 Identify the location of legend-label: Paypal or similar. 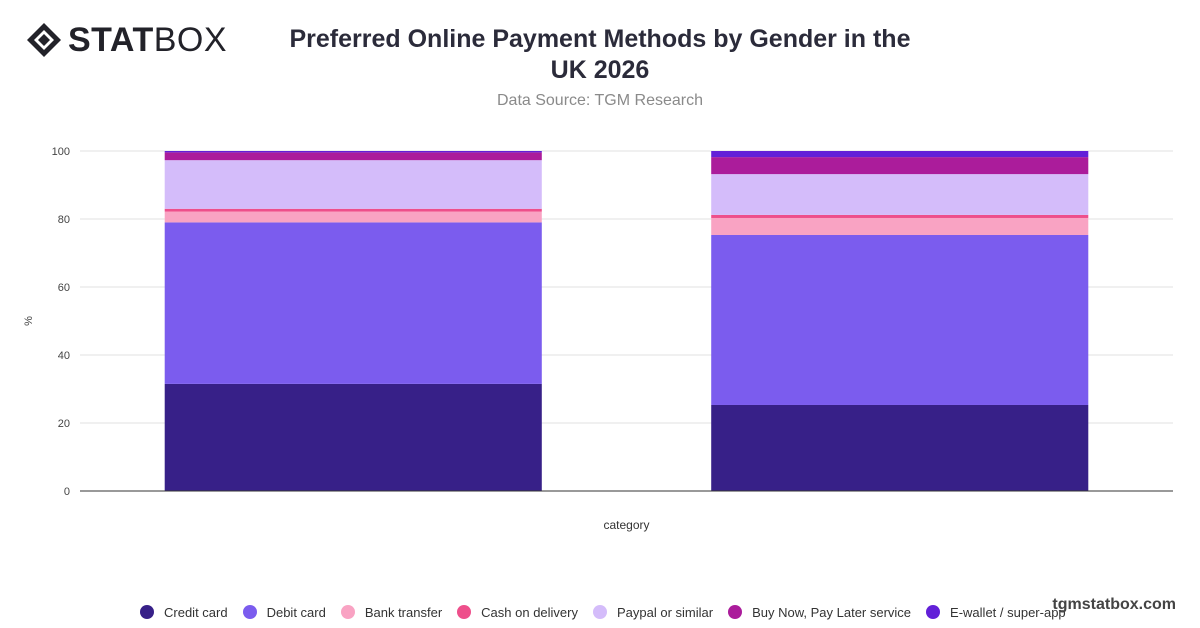
(665, 612).